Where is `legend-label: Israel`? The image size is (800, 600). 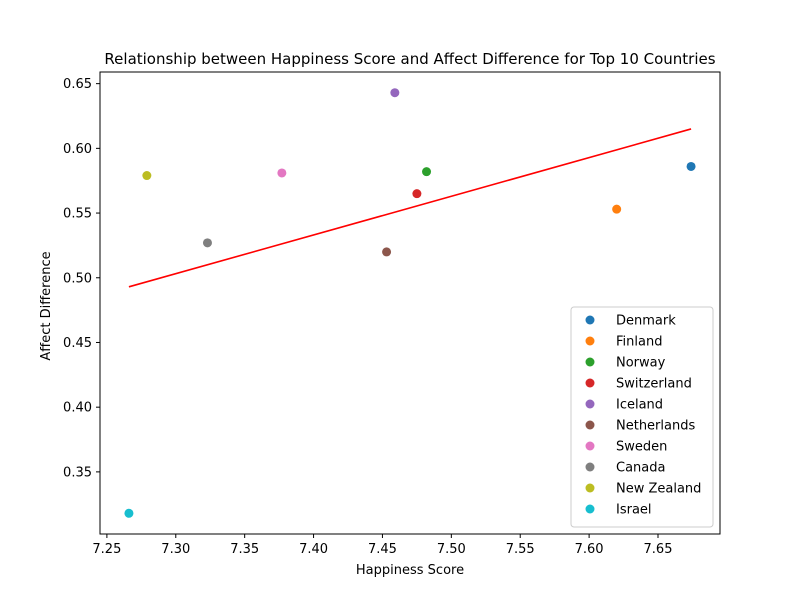
legend-label: Israel is located at coordinates (634, 510).